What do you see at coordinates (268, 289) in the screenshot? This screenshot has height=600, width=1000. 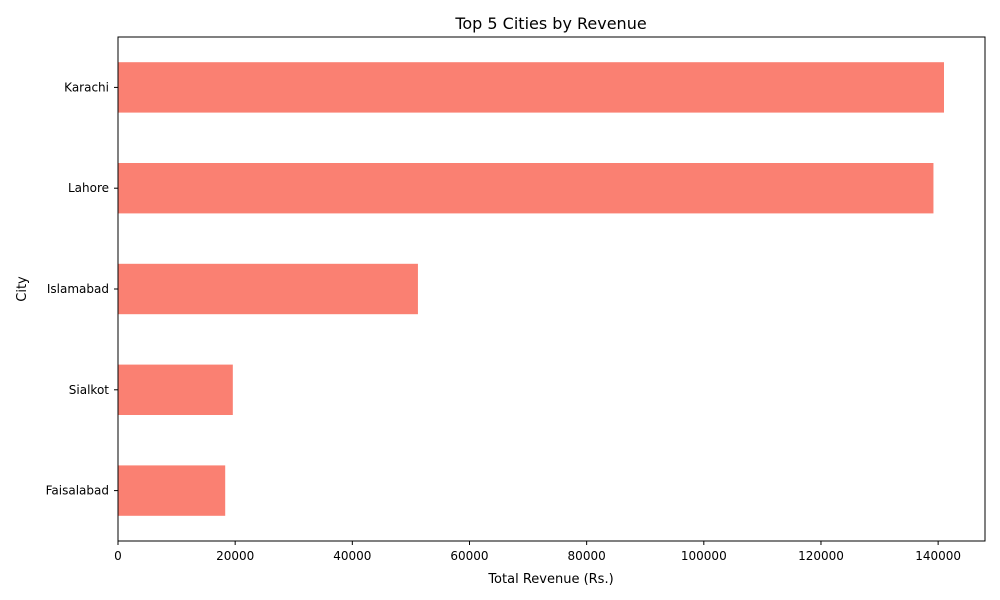 I see `bar-islamabad` at bounding box center [268, 289].